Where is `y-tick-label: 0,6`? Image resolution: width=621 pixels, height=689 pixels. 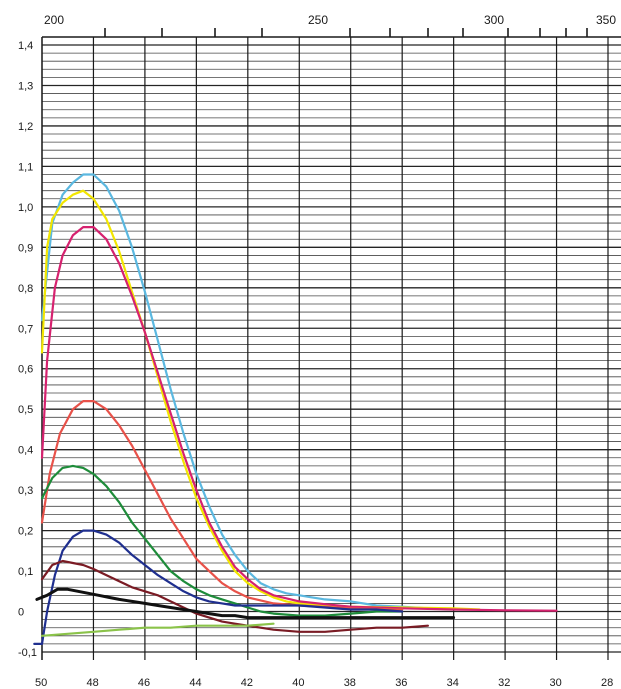 y-tick-label: 0,6 is located at coordinates (25, 370).